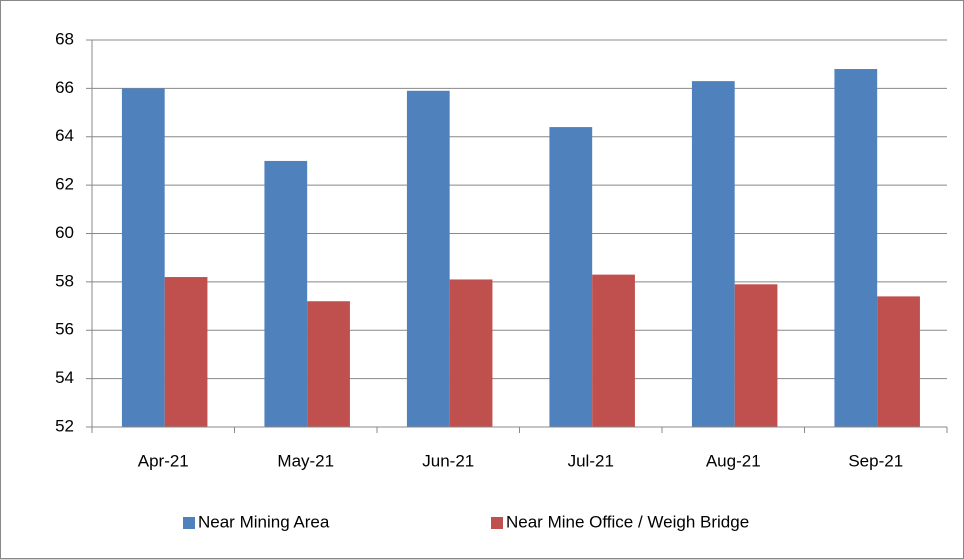 The image size is (964, 559). I want to click on x-tick-label: May-21, so click(305, 460).